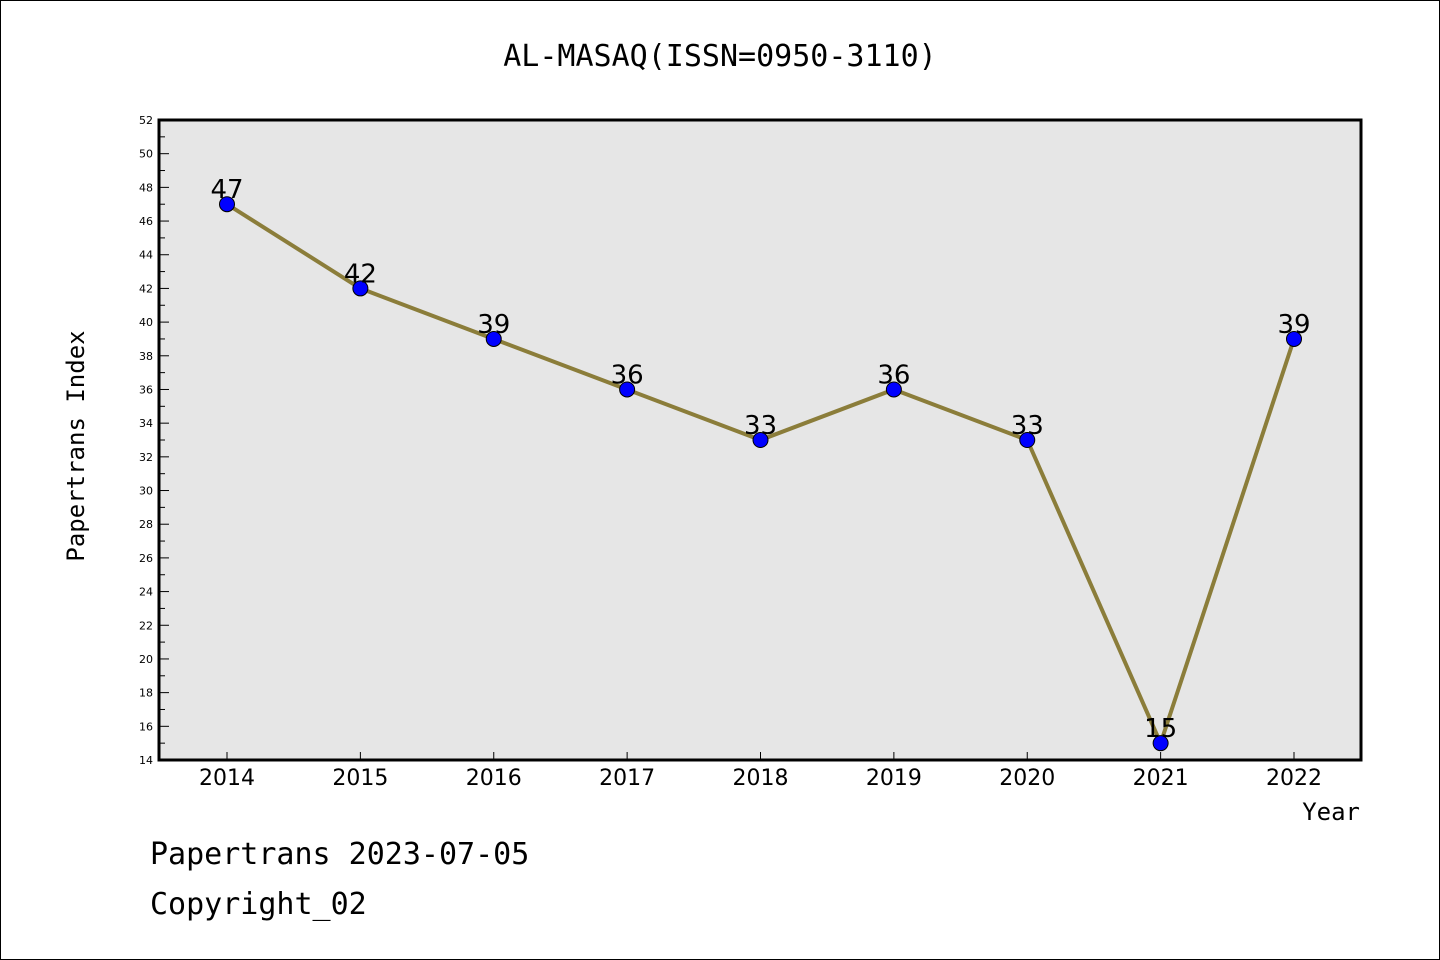 The image size is (1440, 960). What do you see at coordinates (360, 778) in the screenshot?
I see `x-tick-label: 2015` at bounding box center [360, 778].